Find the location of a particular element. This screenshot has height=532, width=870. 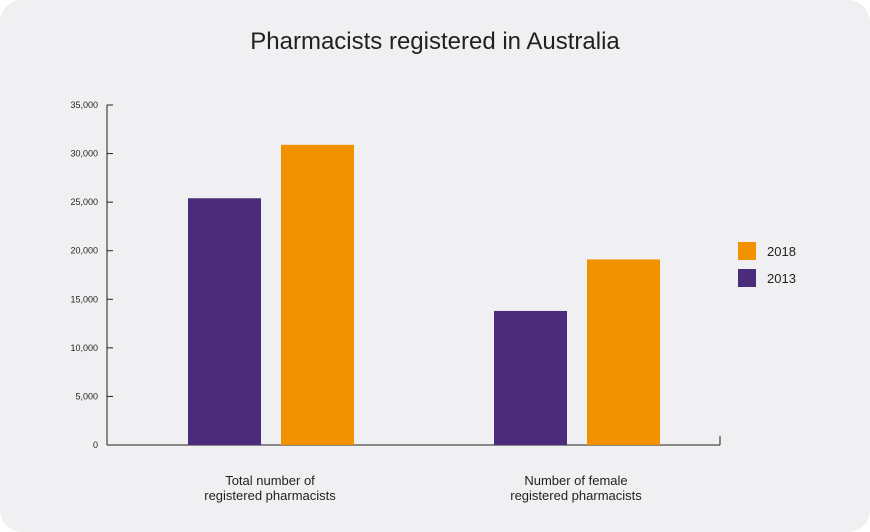

legend-swatch-2013 is located at coordinates (747, 278).